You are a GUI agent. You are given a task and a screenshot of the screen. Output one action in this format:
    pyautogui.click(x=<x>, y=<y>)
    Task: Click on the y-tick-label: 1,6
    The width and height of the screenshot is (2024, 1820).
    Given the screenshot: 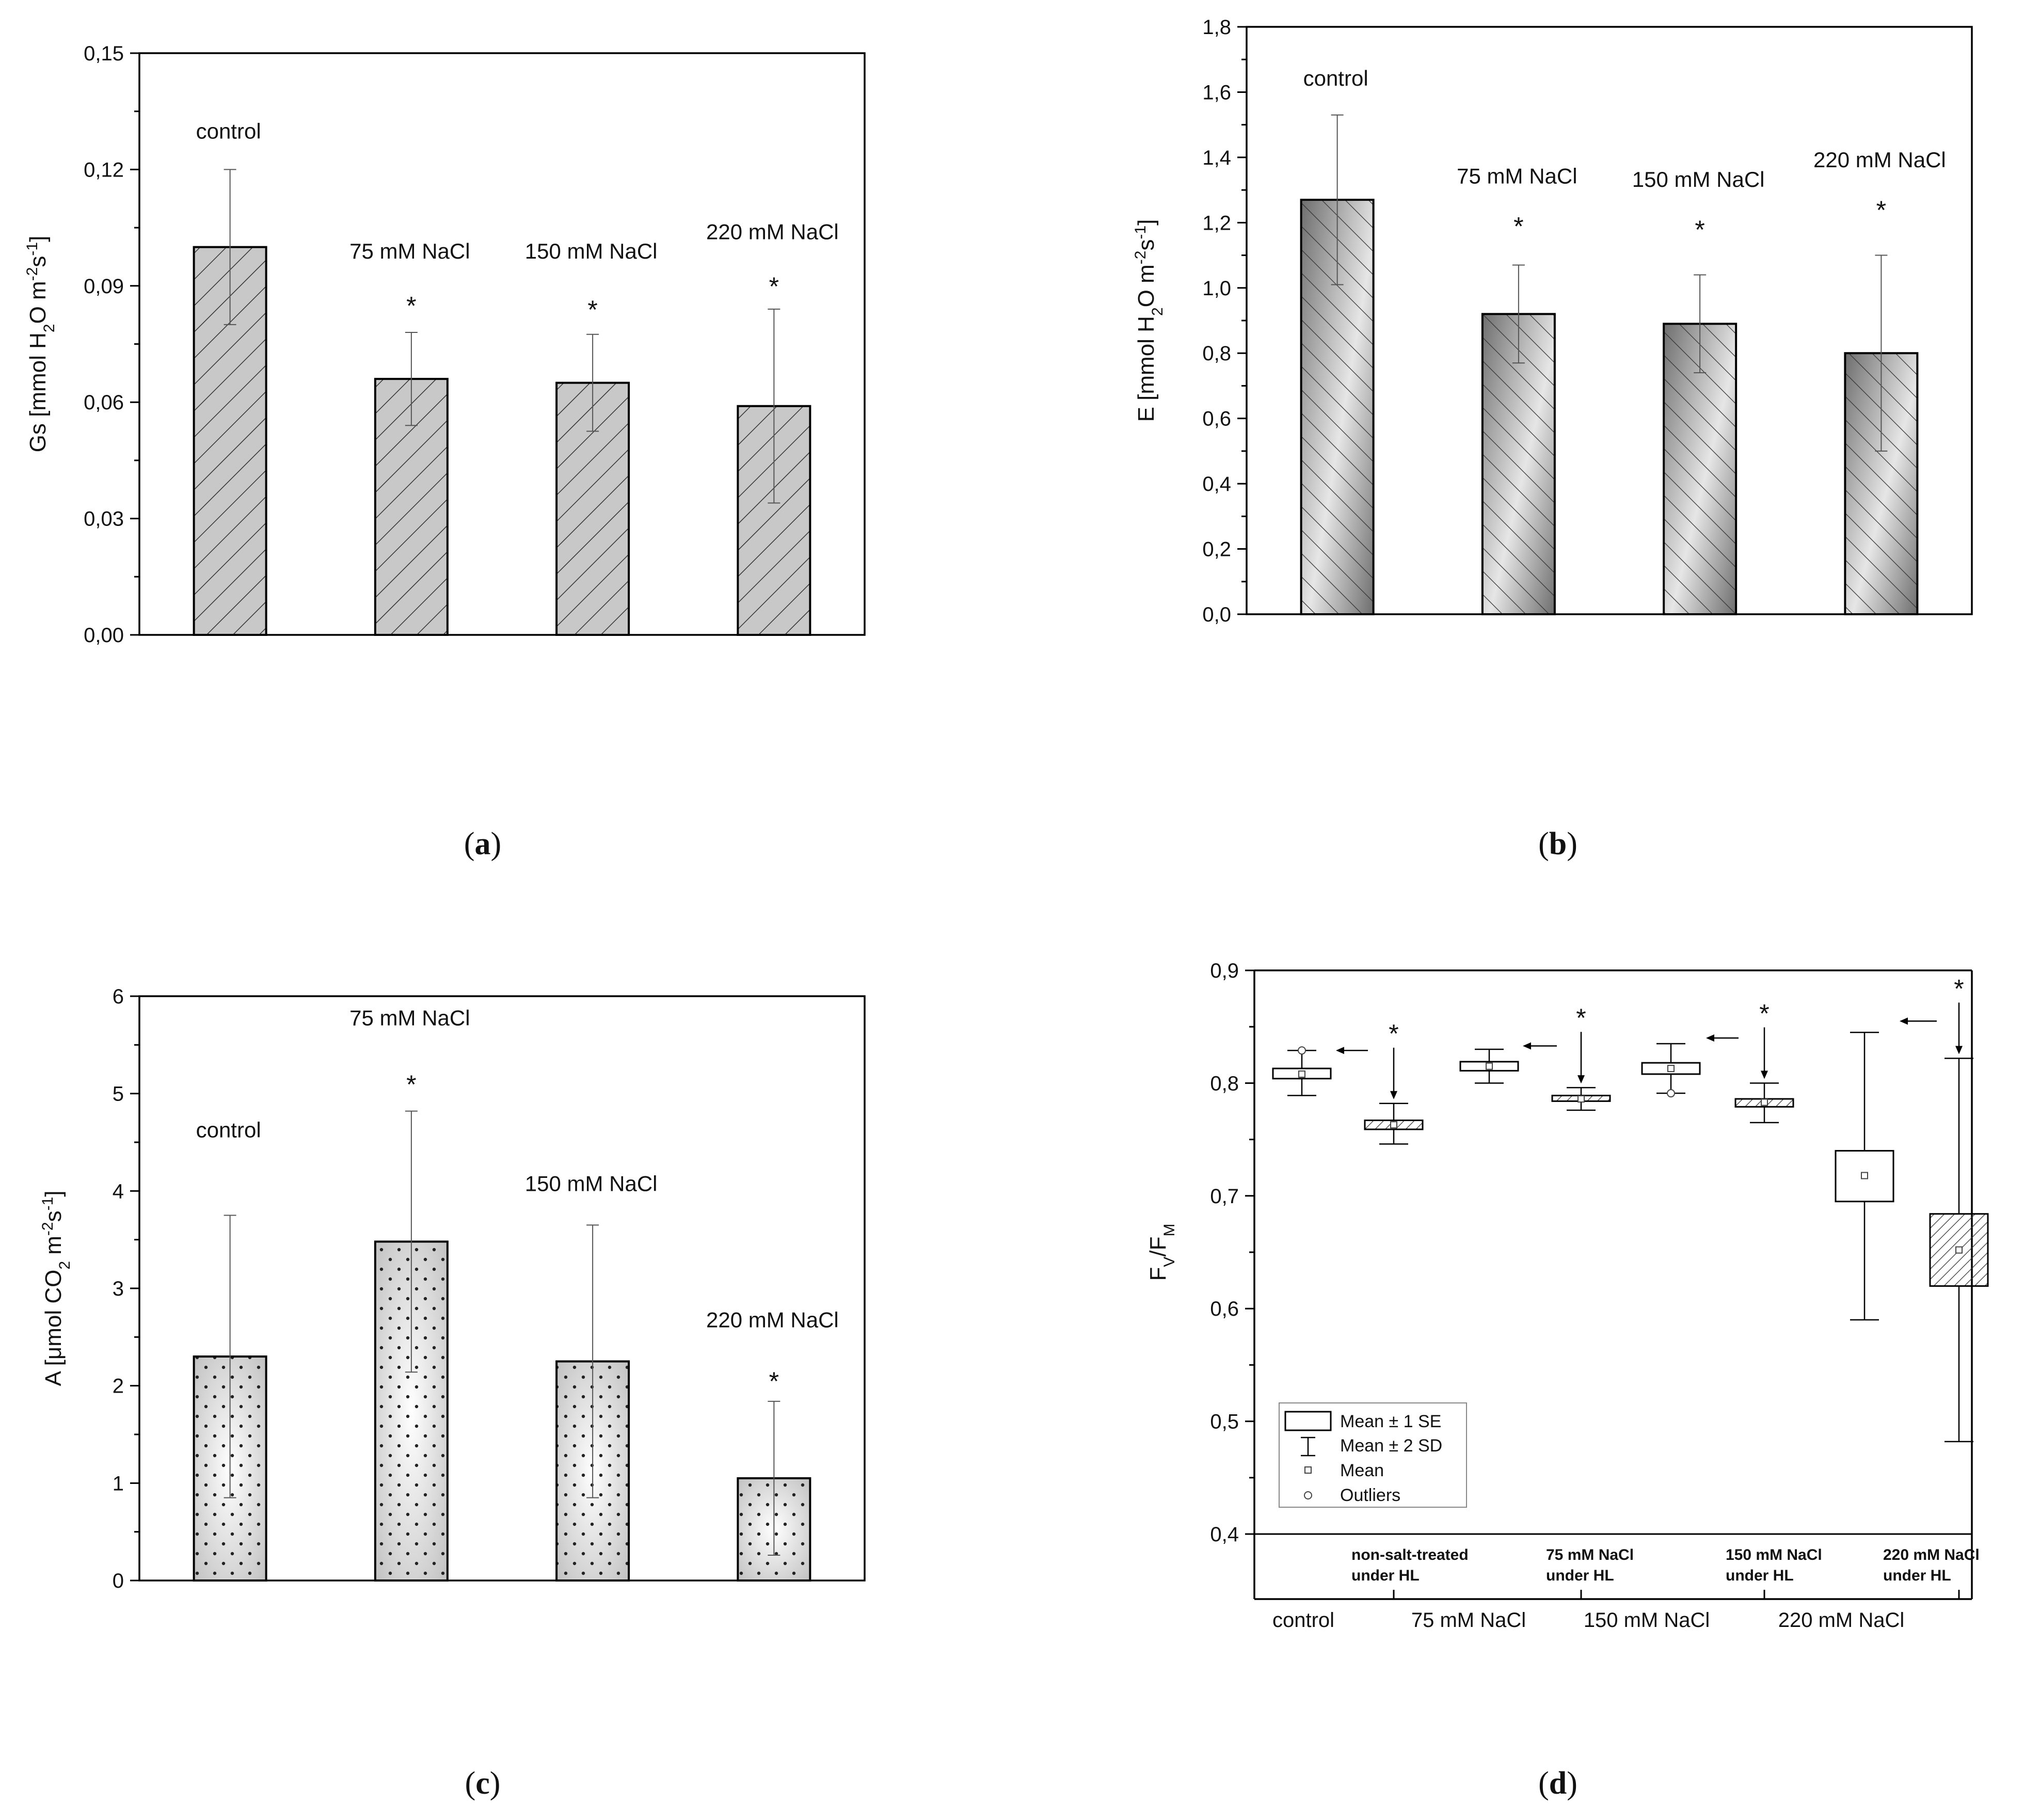 What is the action you would take?
    pyautogui.click(x=1216, y=92)
    